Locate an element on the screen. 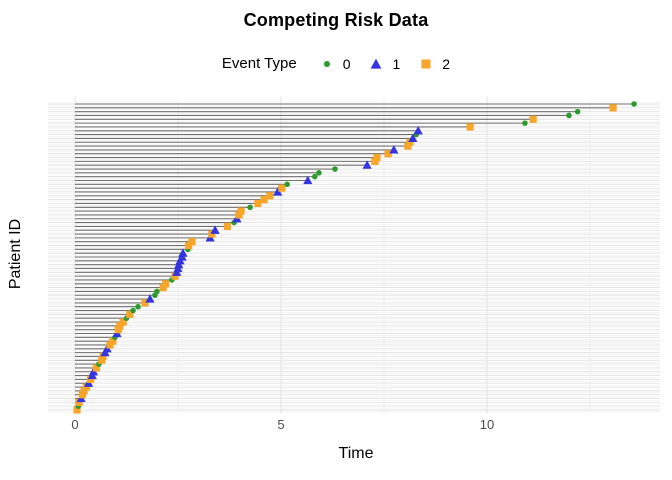 Image resolution: width=672 pixels, height=480 pixels. legend-item-1: 1 is located at coordinates (384, 64).